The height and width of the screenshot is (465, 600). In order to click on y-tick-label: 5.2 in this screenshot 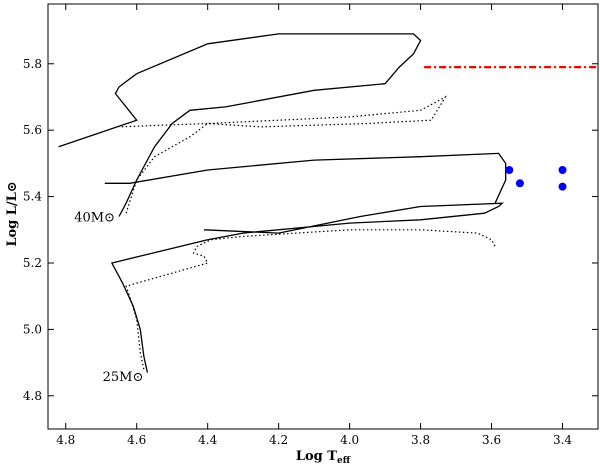, I will do `click(32, 263)`.